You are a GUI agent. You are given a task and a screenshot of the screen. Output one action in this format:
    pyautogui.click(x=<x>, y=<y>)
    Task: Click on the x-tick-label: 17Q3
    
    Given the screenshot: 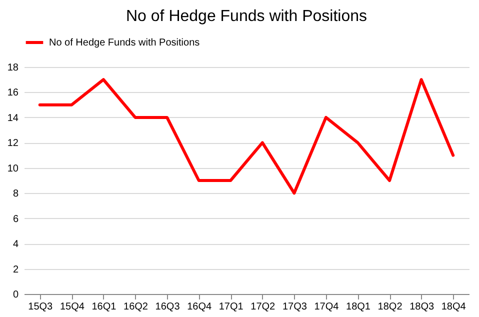 What is the action you would take?
    pyautogui.click(x=295, y=307)
    